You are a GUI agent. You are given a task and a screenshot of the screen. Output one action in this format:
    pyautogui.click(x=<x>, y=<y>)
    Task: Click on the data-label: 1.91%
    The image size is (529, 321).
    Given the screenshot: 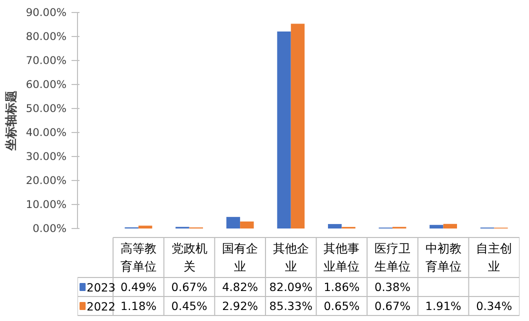 What is the action you would take?
    pyautogui.click(x=443, y=306)
    